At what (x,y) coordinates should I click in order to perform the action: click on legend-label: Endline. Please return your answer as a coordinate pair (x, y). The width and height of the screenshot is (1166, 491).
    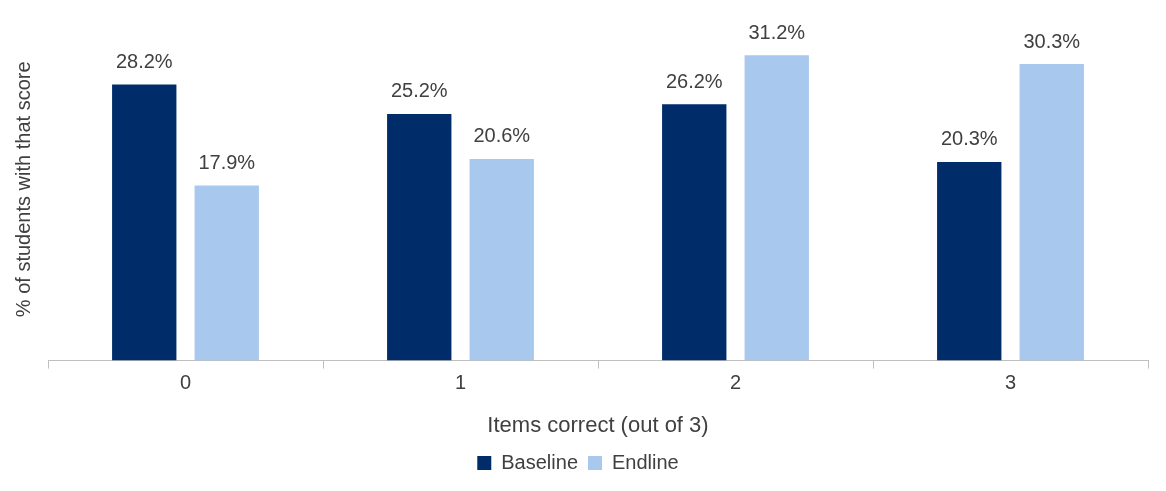
    Looking at the image, I should click on (645, 461).